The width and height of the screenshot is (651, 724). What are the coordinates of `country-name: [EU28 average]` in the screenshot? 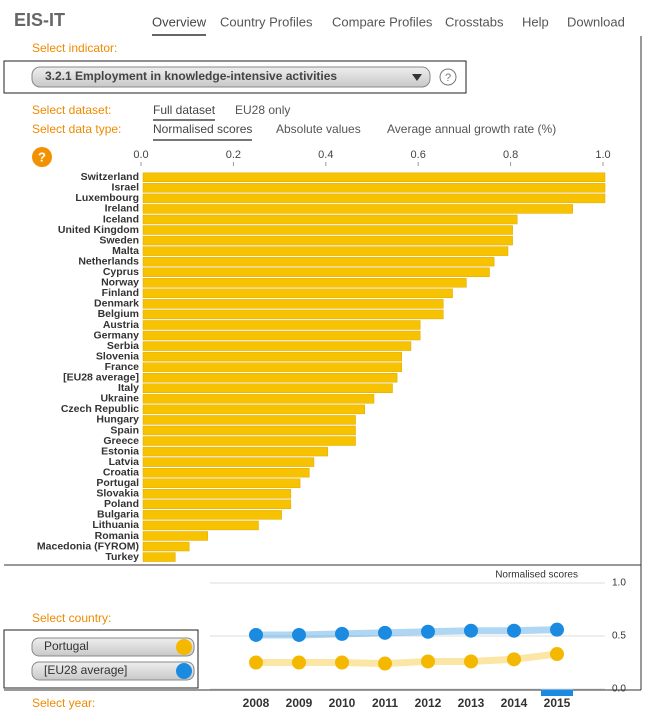 It's located at (85, 670).